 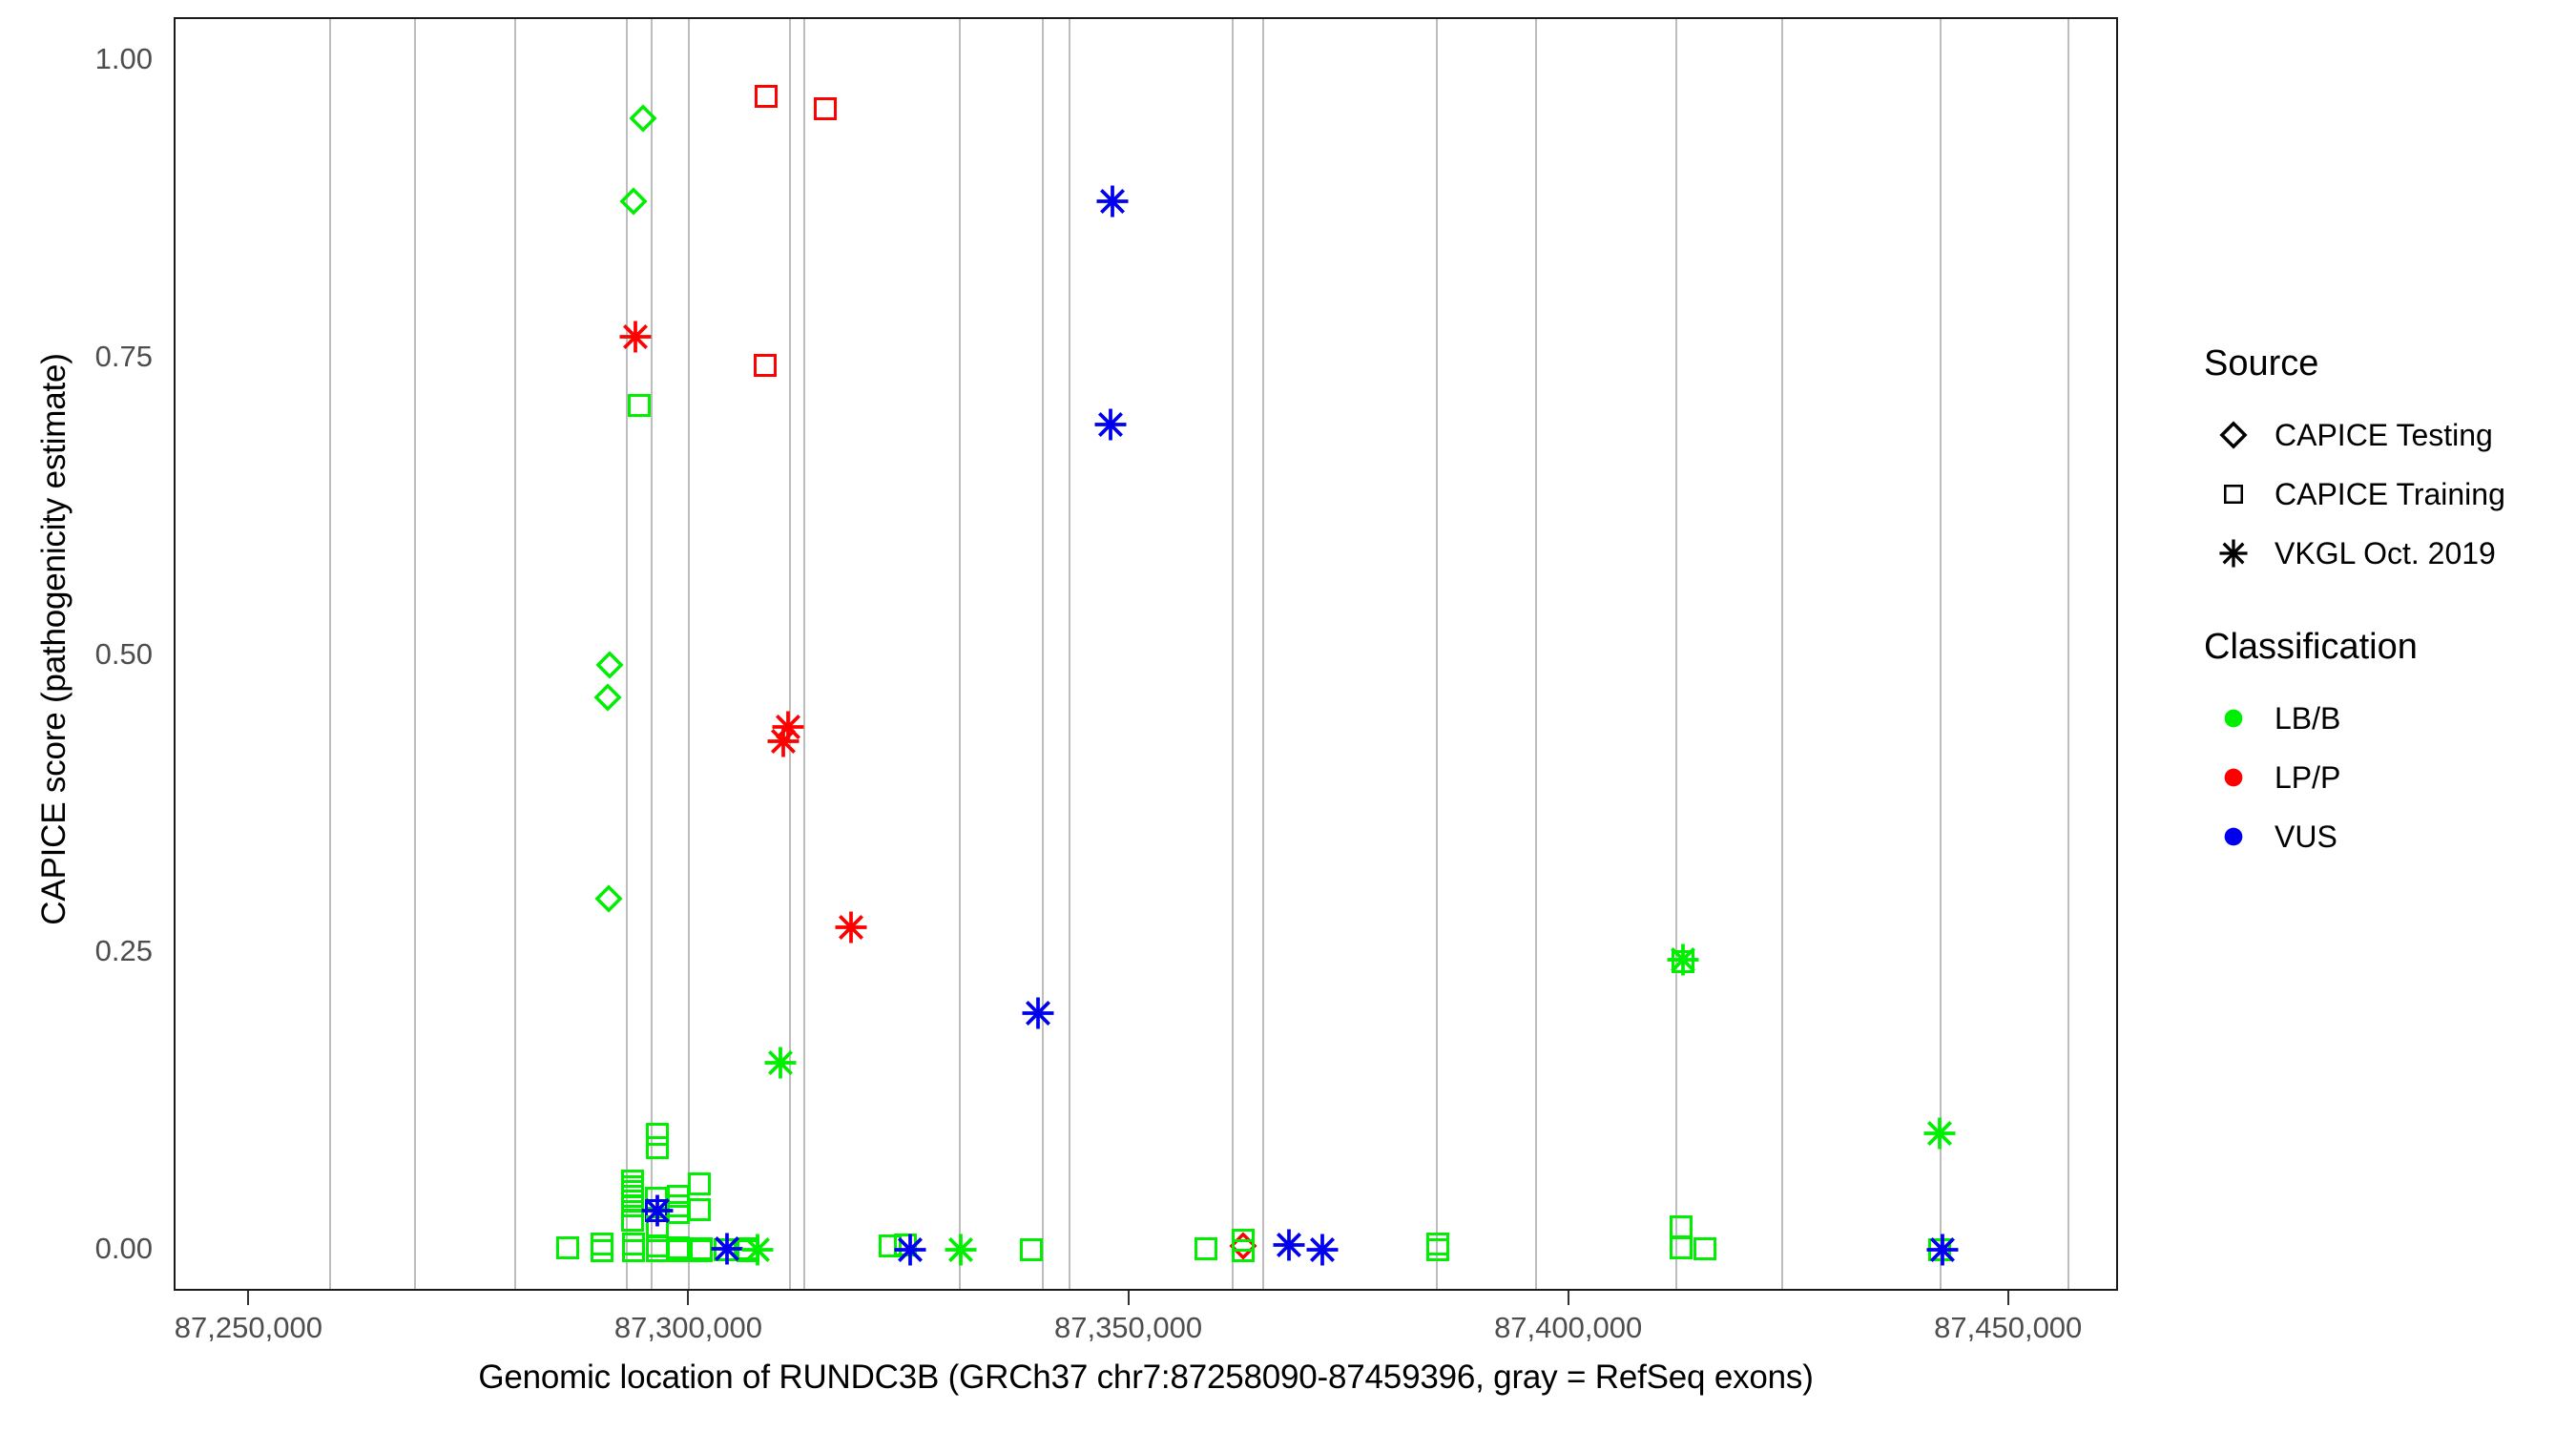 I want to click on legend-entry: CAPICE Testing, so click(x=2385, y=435).